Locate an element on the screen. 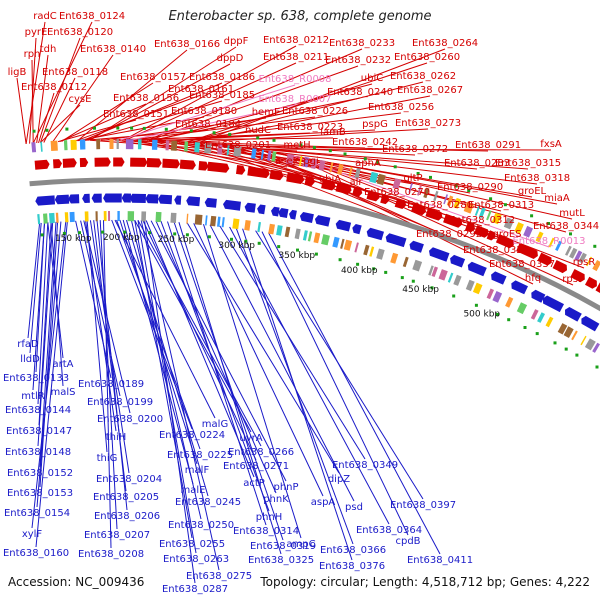 This screenshot has width=600, height=600. gene-label-reverse: Ent638_0205 is located at coordinates (126, 497).